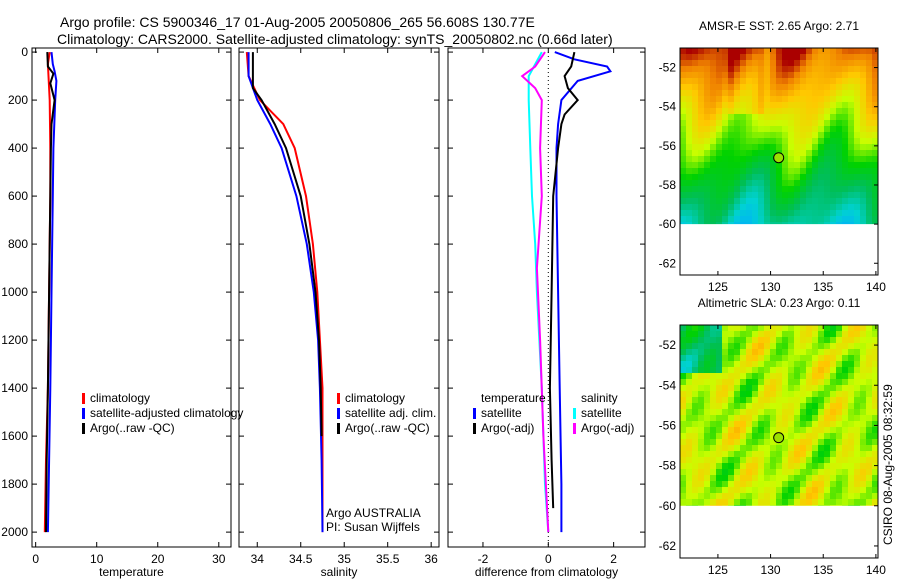 Image resolution: width=900 pixels, height=580 pixels. Describe the element at coordinates (507, 428) in the screenshot. I see `legend-label: Argo(-adj)` at that location.